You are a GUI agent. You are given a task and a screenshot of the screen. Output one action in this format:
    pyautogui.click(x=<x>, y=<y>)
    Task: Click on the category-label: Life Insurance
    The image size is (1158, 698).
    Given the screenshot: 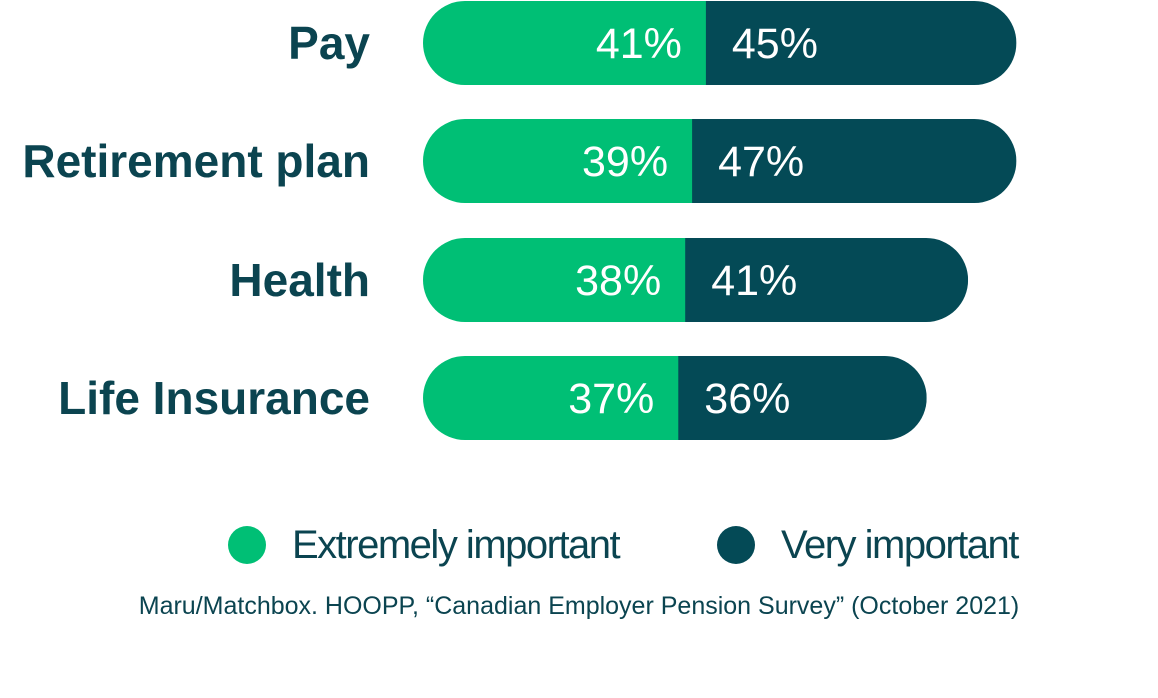 What is the action you would take?
    pyautogui.click(x=214, y=398)
    